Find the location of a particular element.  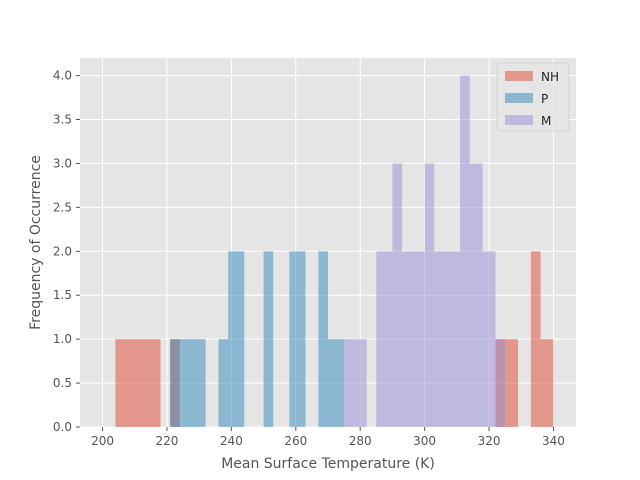

legend-swatch-m is located at coordinates (519, 120).